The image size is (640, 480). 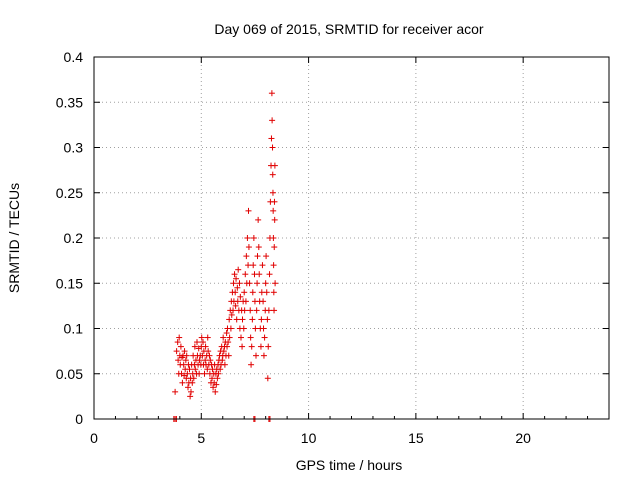 What do you see at coordinates (74, 57) in the screenshot?
I see `y-tick-label: 0.4` at bounding box center [74, 57].